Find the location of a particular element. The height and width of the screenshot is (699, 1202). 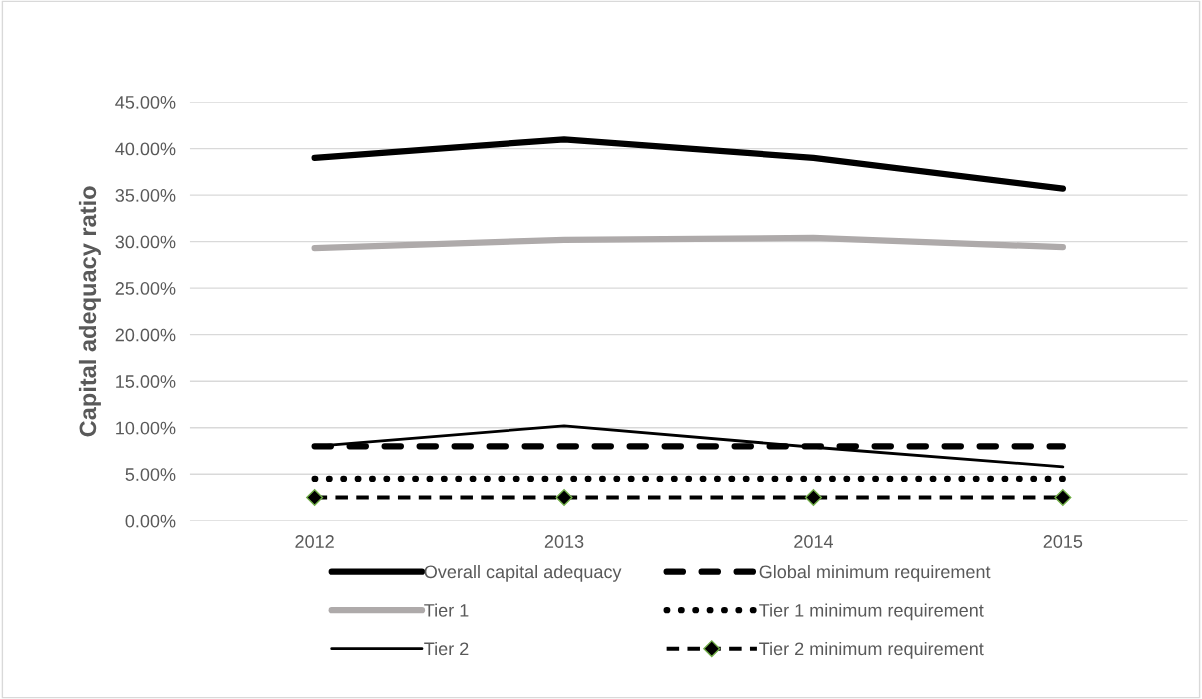

y-tick-label: 40.00% is located at coordinates (145, 149).